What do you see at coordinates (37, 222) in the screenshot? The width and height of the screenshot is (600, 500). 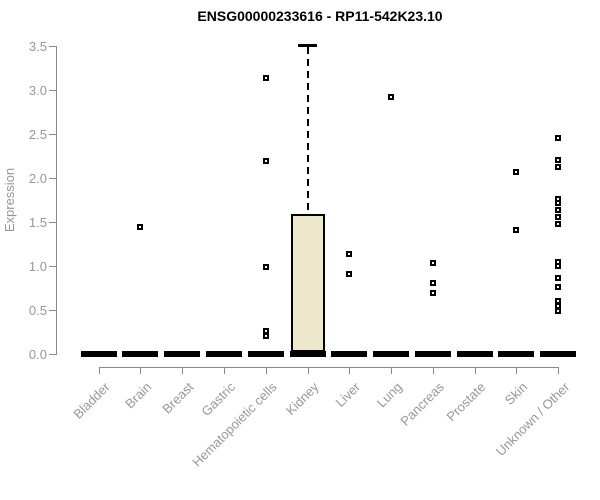 I see `y-tick-label: 1.5` at bounding box center [37, 222].